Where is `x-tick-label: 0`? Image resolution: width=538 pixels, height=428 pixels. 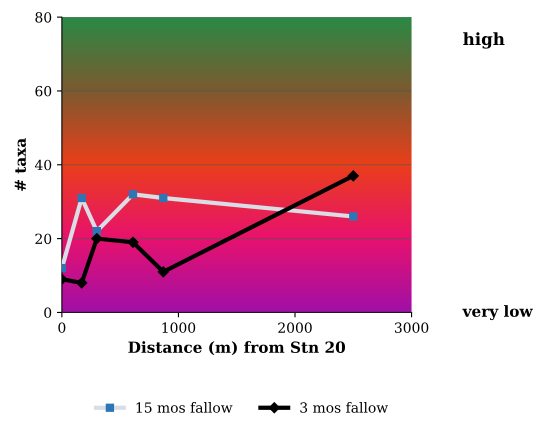 x-tick-label: 0 is located at coordinates (62, 327).